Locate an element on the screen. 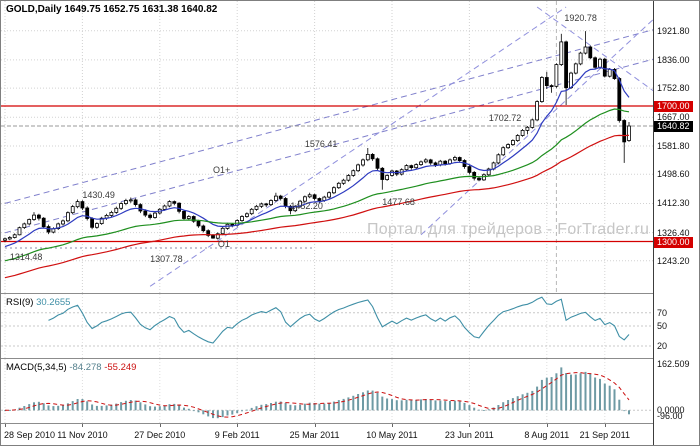 The height and width of the screenshot is (446, 700). rsi-panel is located at coordinates (327, 326).